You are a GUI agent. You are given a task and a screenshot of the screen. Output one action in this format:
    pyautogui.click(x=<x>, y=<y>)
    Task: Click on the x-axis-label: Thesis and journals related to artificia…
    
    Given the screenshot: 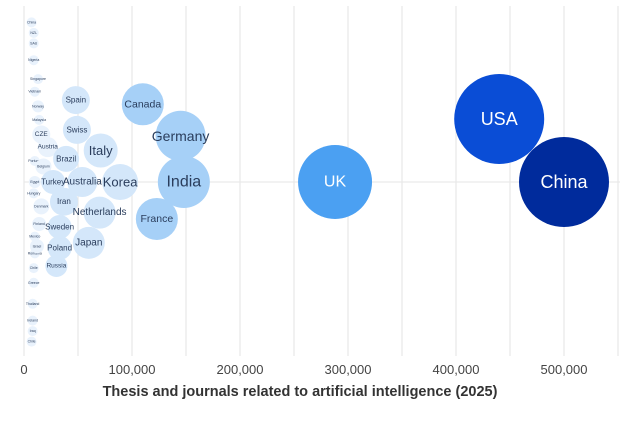 What is the action you would take?
    pyautogui.click(x=300, y=392)
    